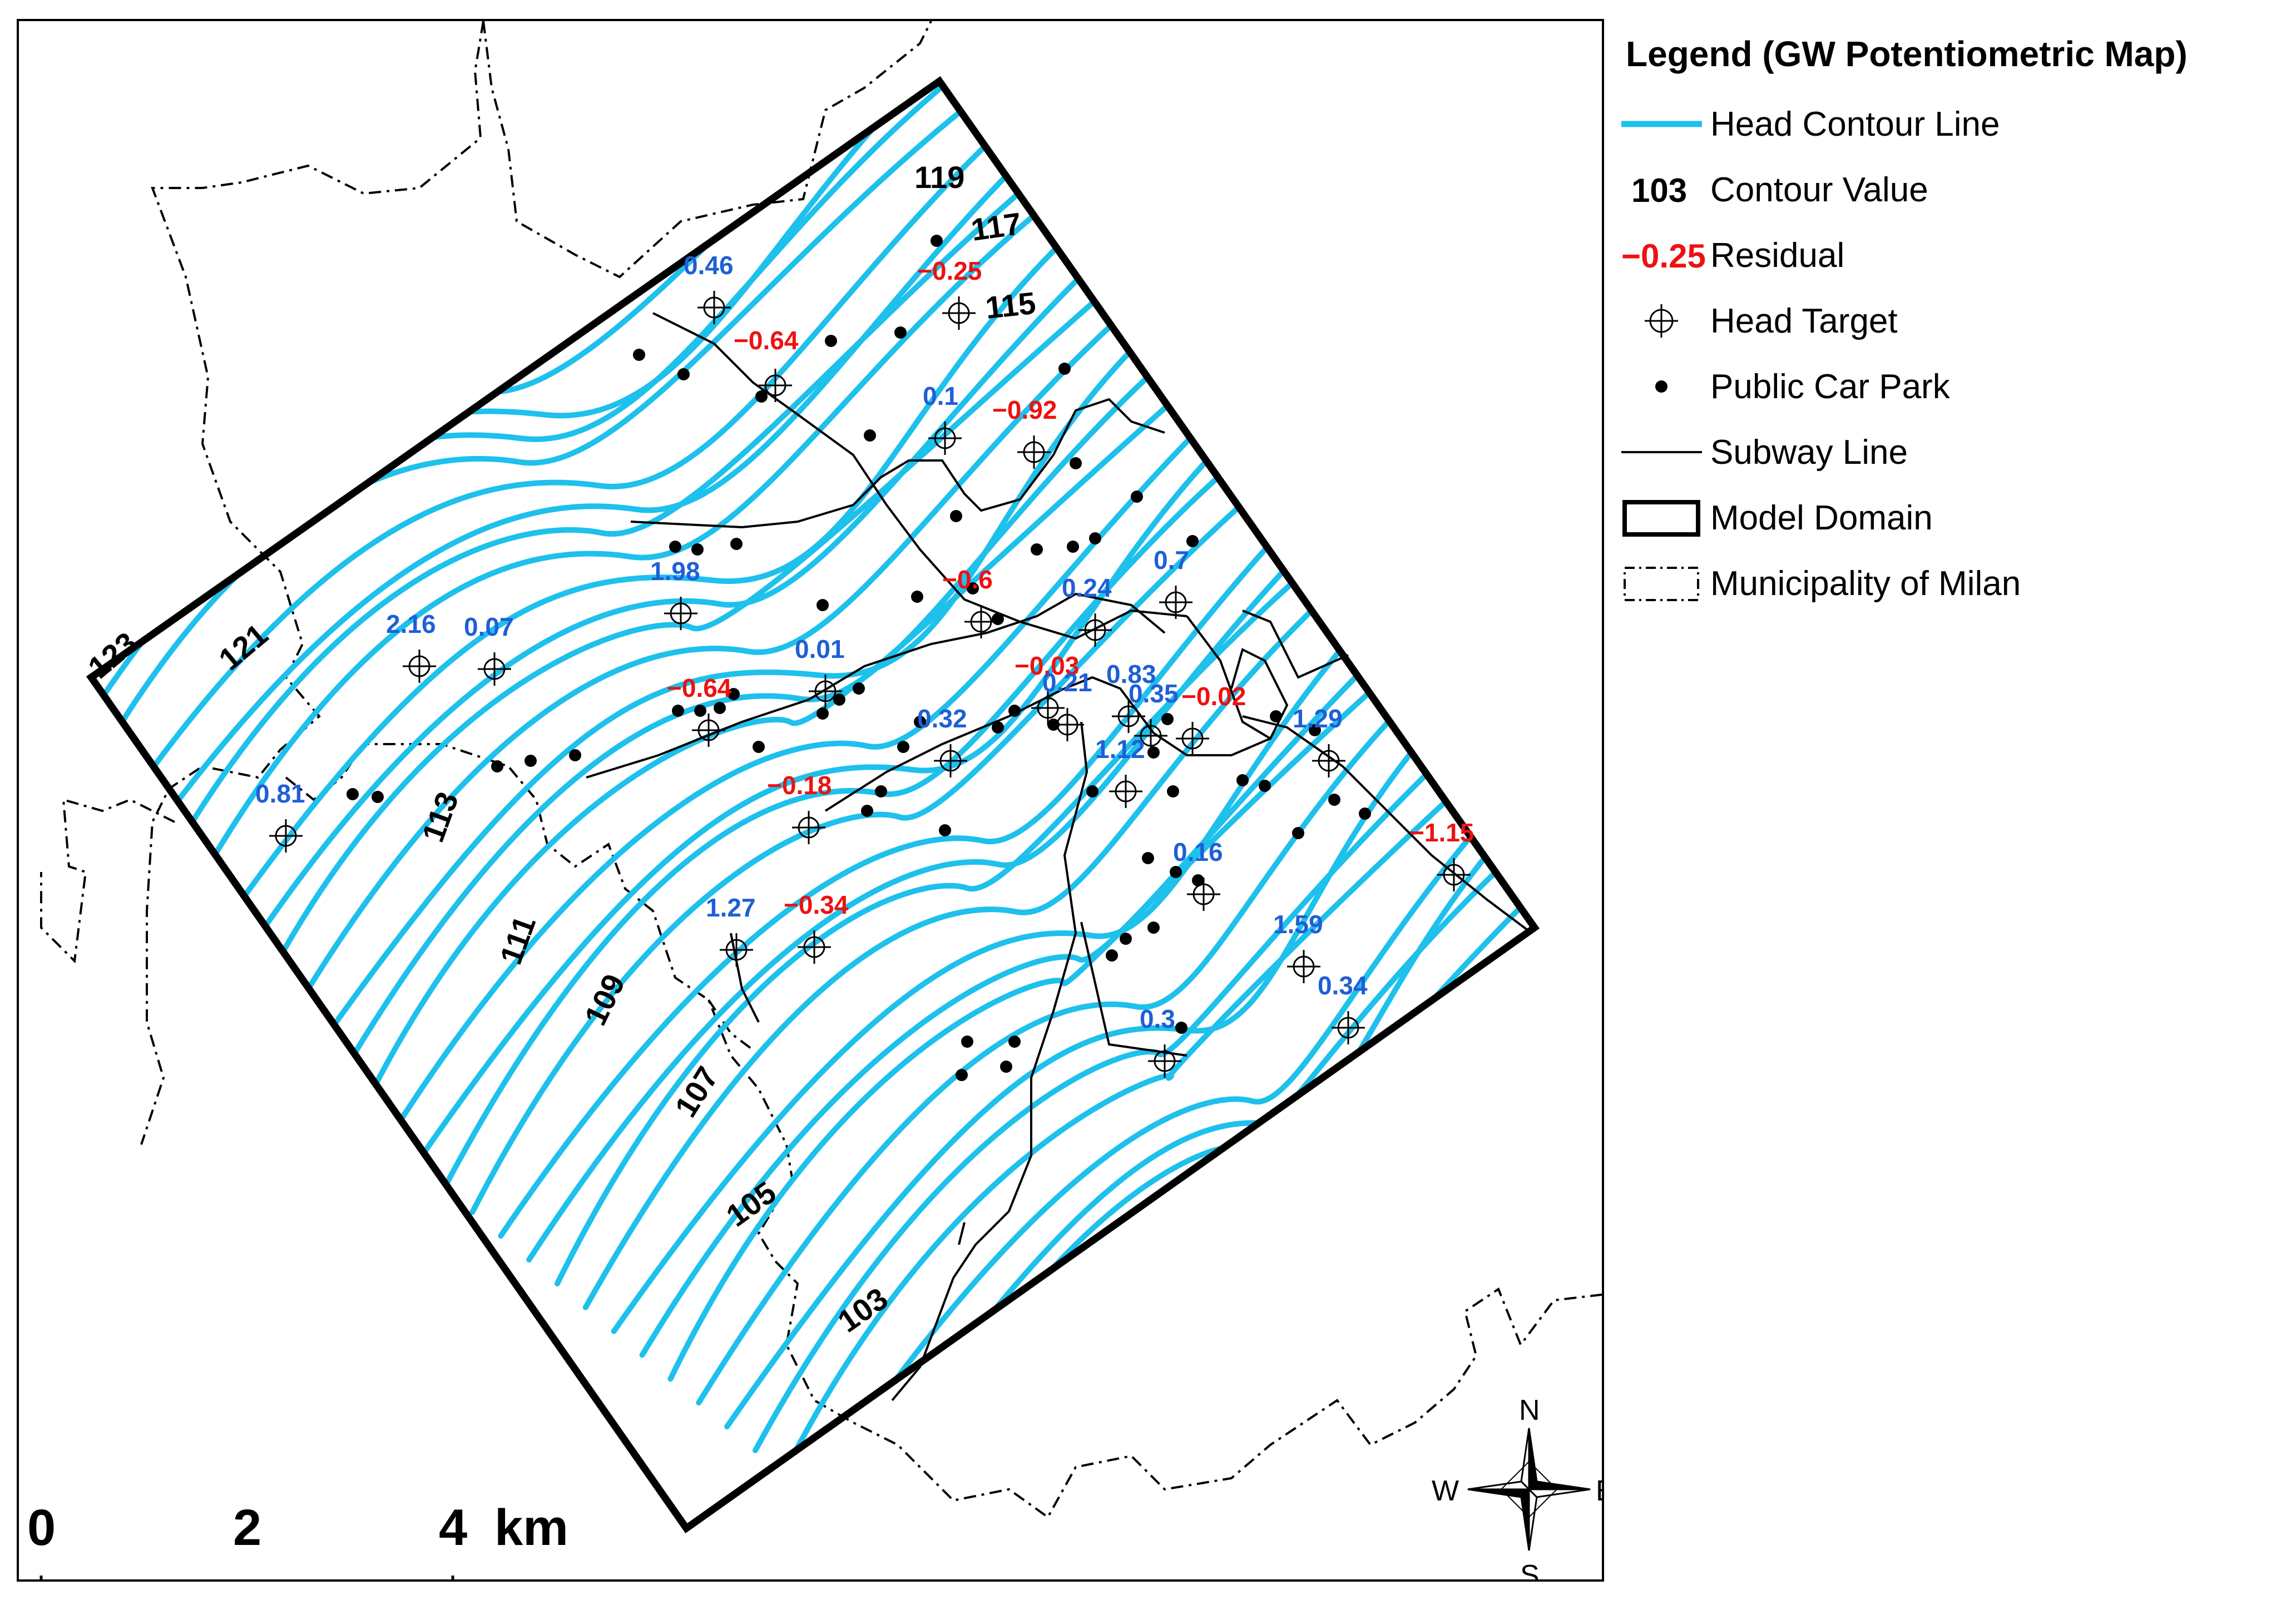  Describe the element at coordinates (411, 624) in the screenshot. I see `residual-label: 2.16` at that location.